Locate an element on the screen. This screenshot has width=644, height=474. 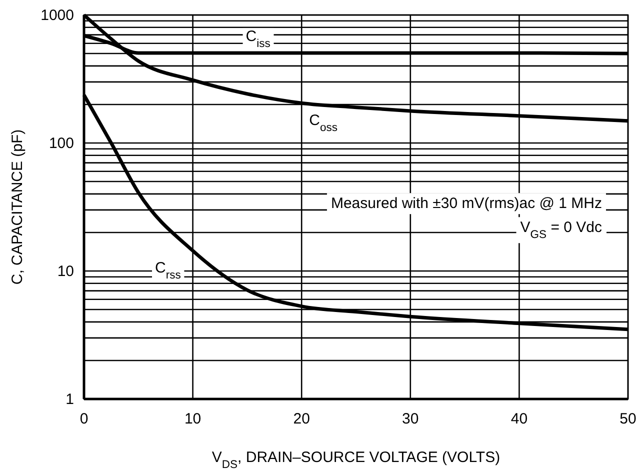
x-tick-label: 10 is located at coordinates (193, 419).